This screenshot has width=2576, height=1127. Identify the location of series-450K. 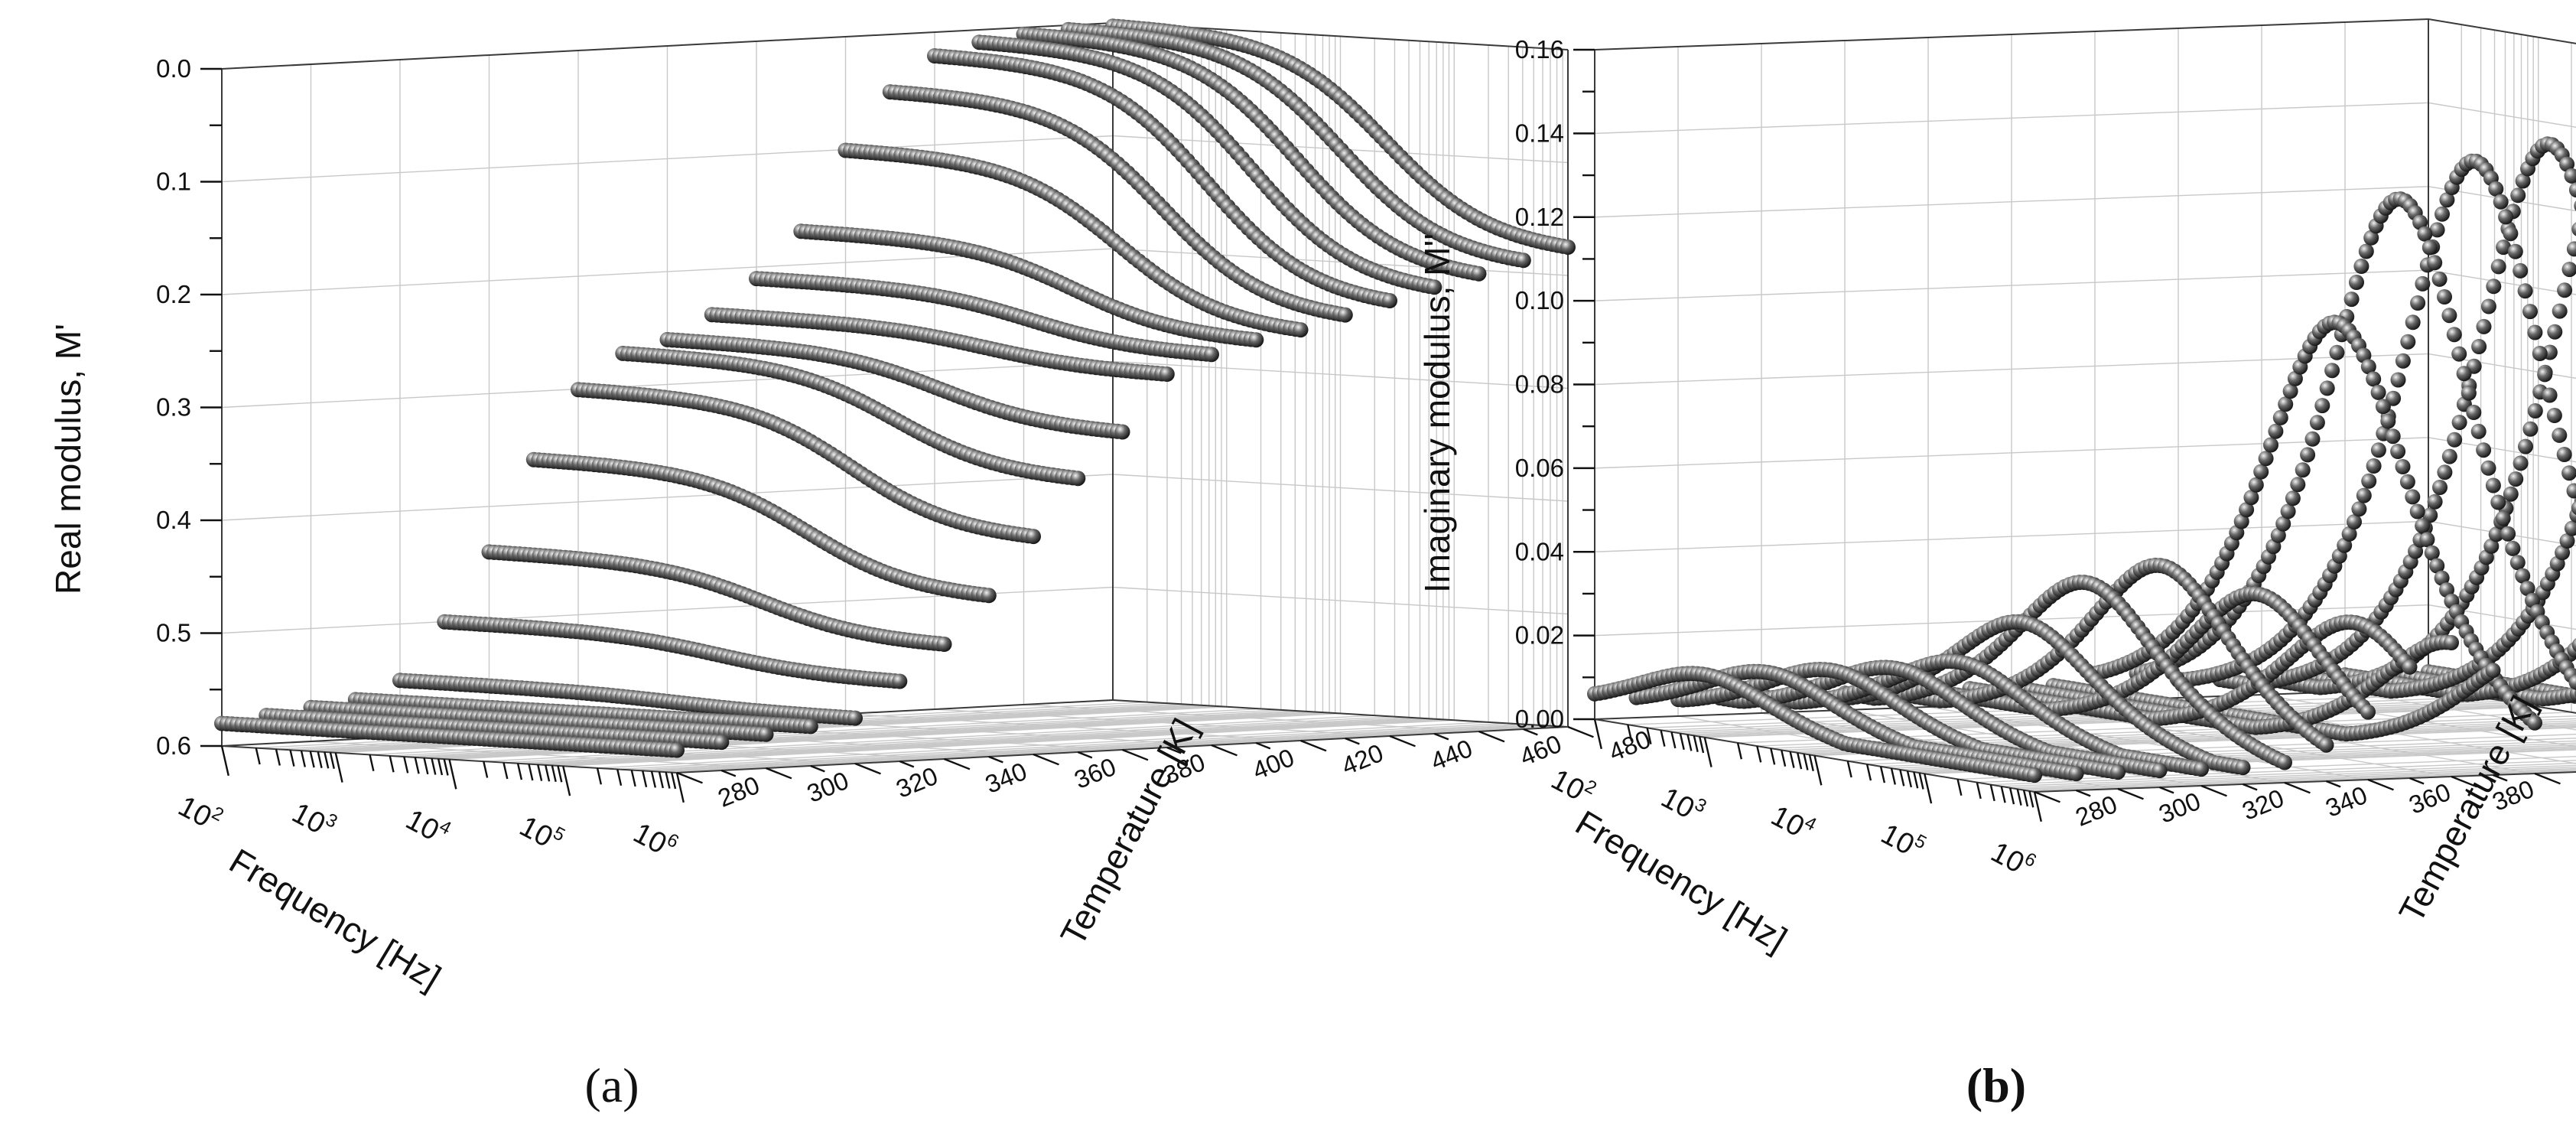
(1206, 164).